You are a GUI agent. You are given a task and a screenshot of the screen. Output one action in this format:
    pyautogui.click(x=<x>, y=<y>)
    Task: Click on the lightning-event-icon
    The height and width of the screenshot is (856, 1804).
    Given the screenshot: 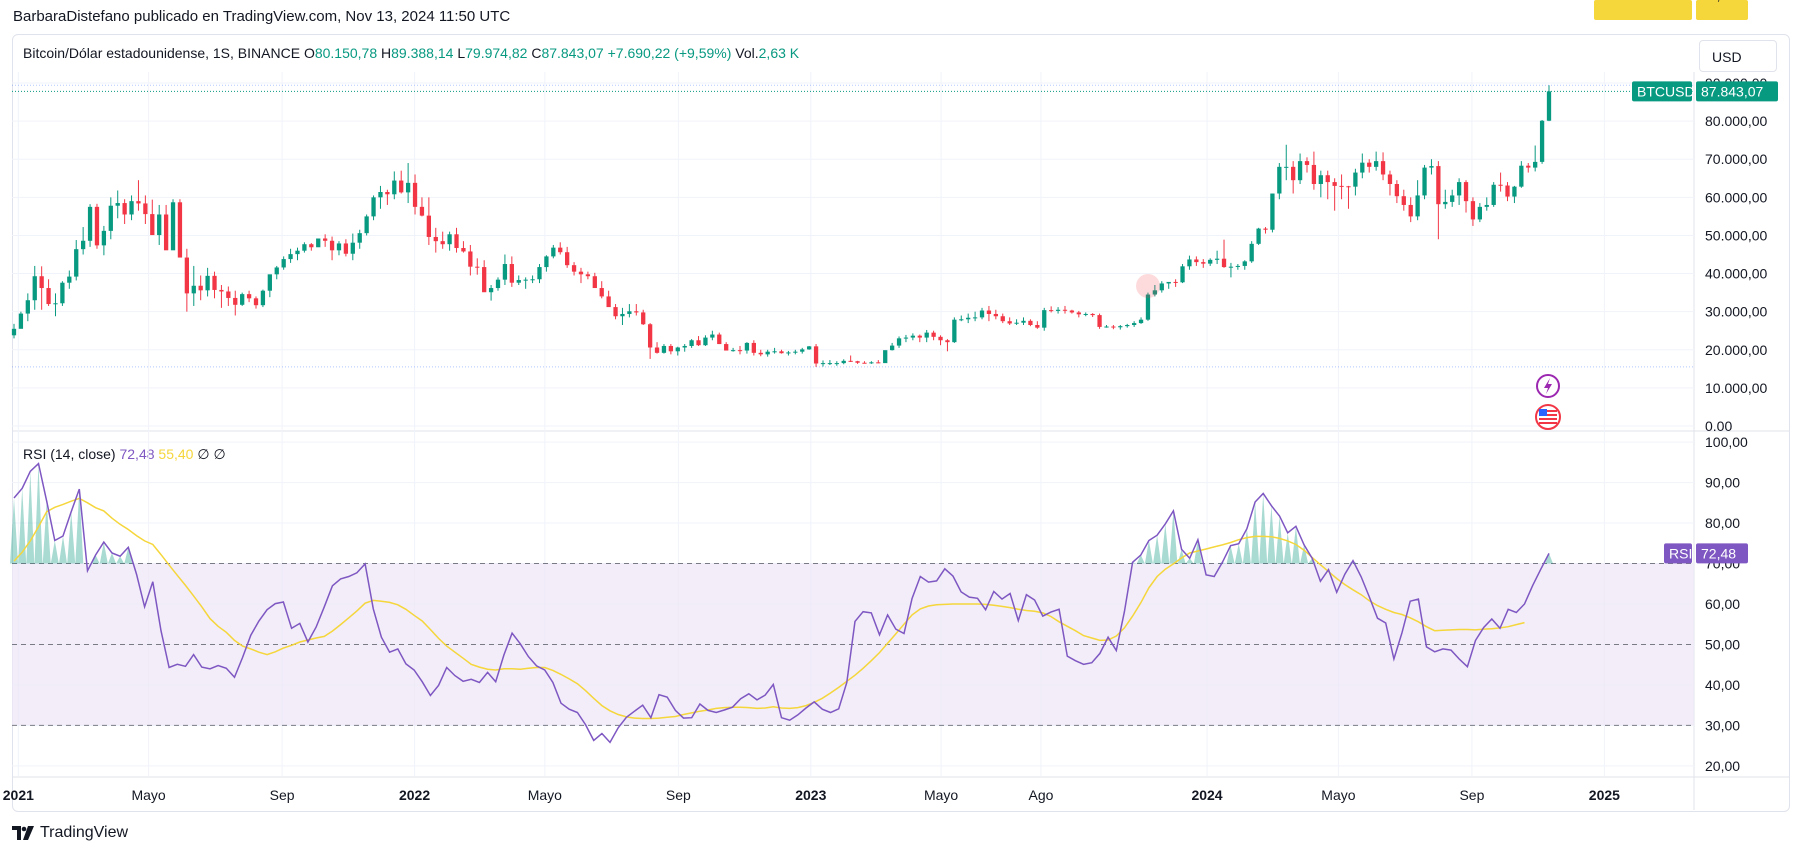 What is the action you would take?
    pyautogui.click(x=1548, y=386)
    